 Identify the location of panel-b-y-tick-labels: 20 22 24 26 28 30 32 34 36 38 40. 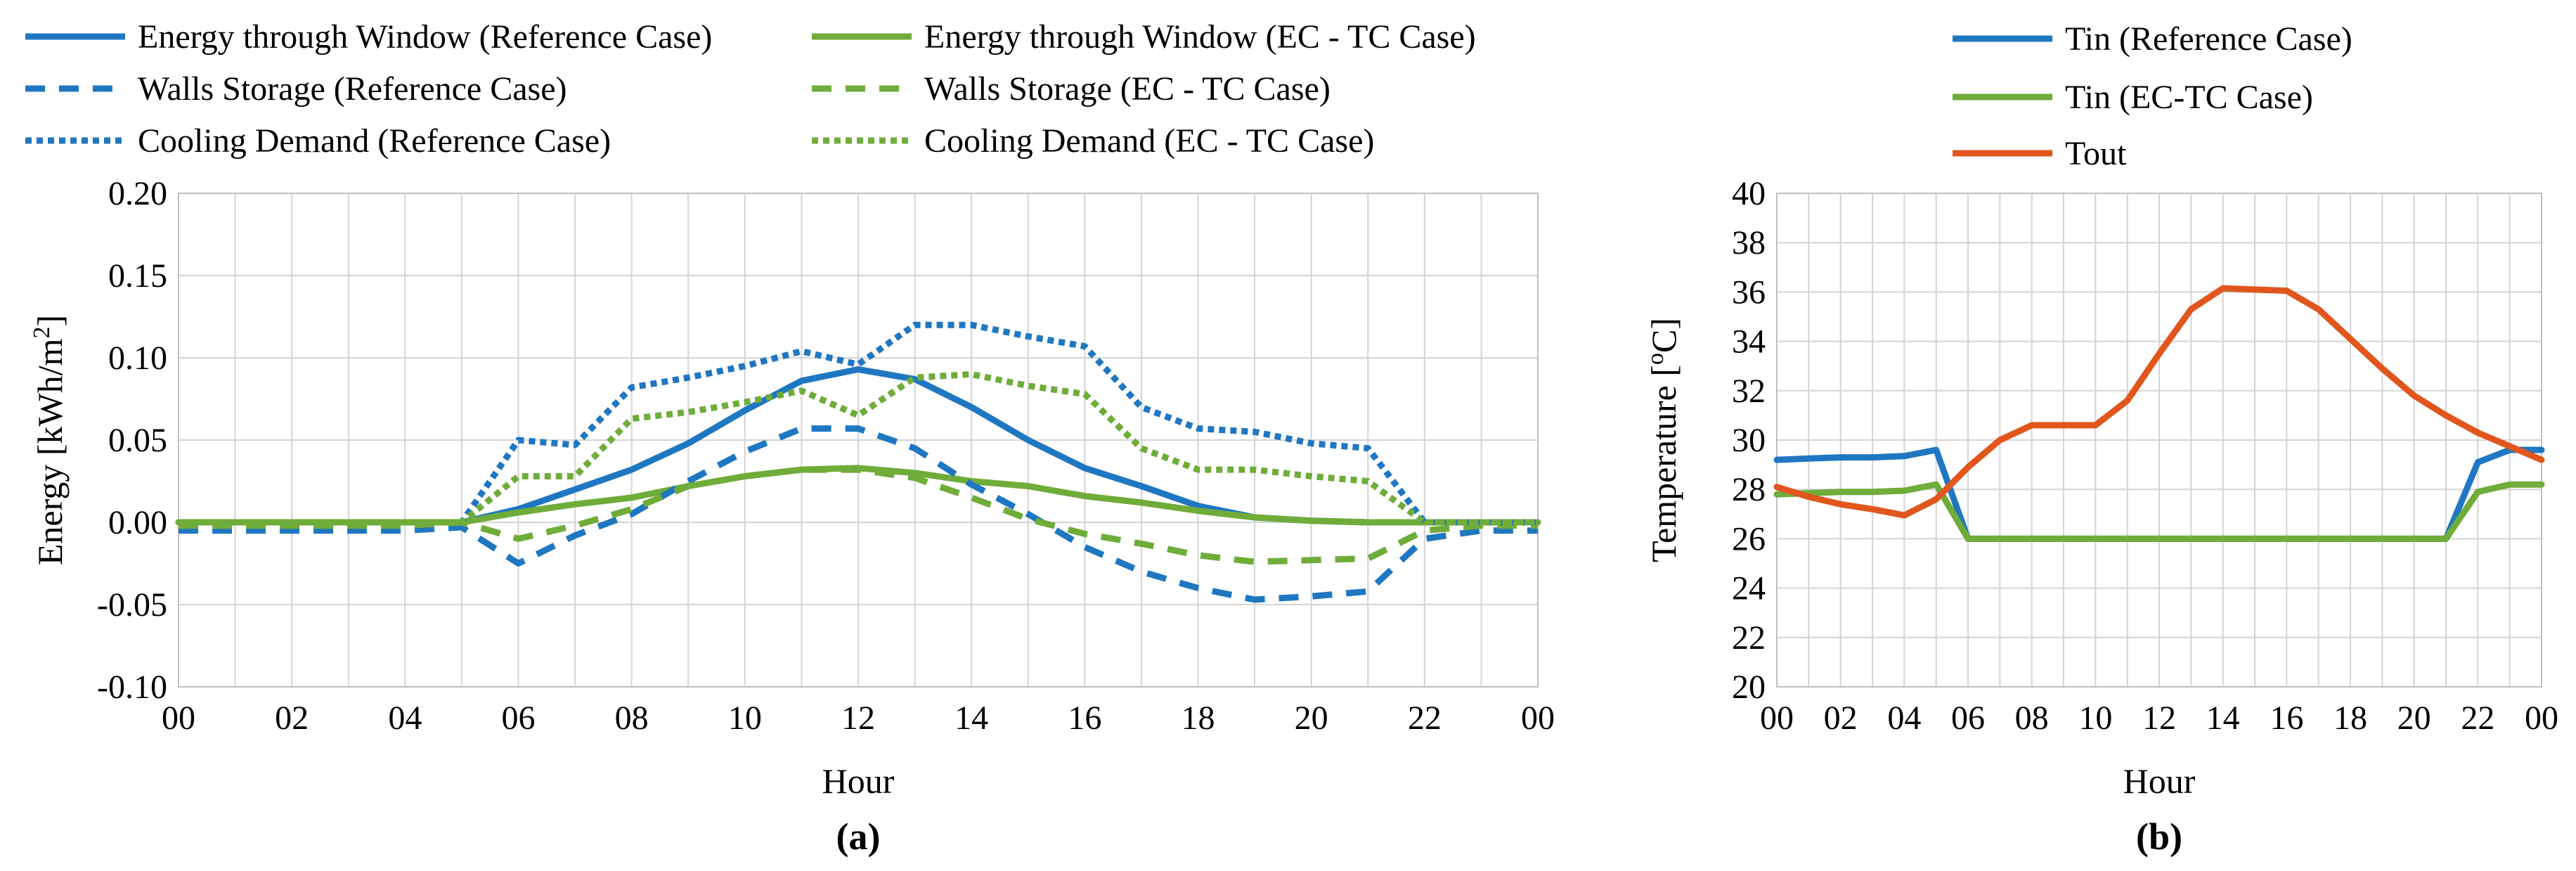
(1749, 440).